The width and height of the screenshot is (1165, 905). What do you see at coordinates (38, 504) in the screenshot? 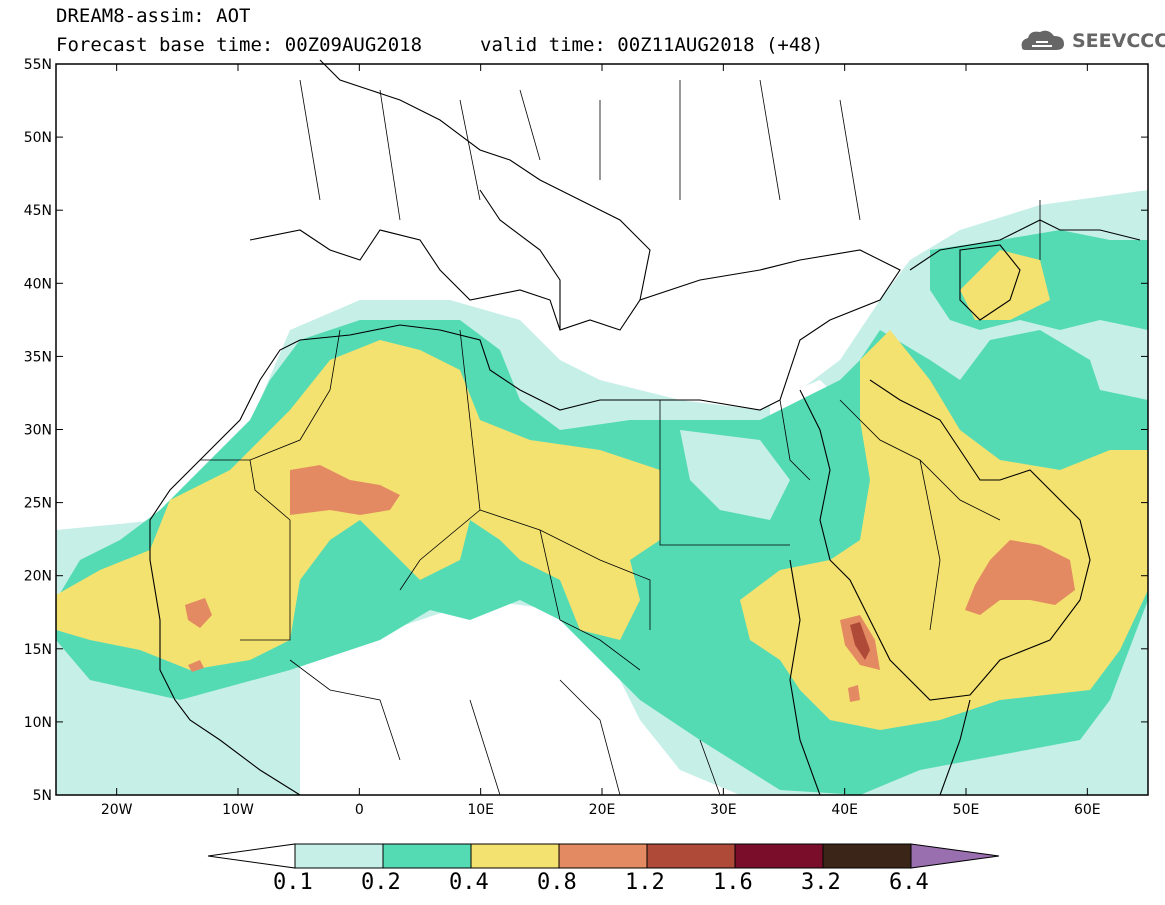
I see `lat-tick-label: 25N` at bounding box center [38, 504].